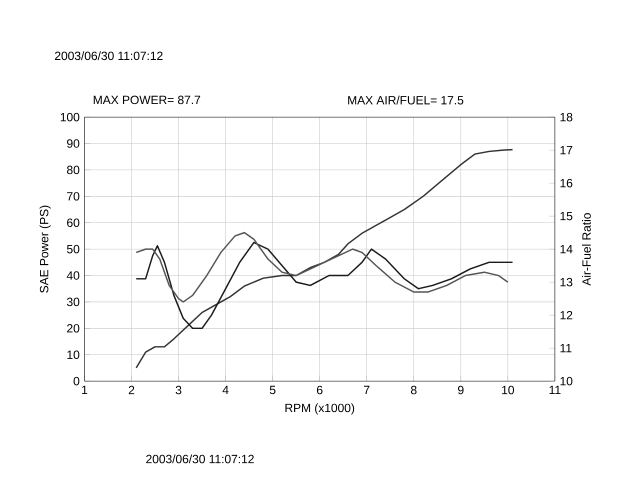 The height and width of the screenshot is (480, 640). Describe the element at coordinates (586, 249) in the screenshot. I see `y2-axis-title: Air-Fuel Ratio` at that location.